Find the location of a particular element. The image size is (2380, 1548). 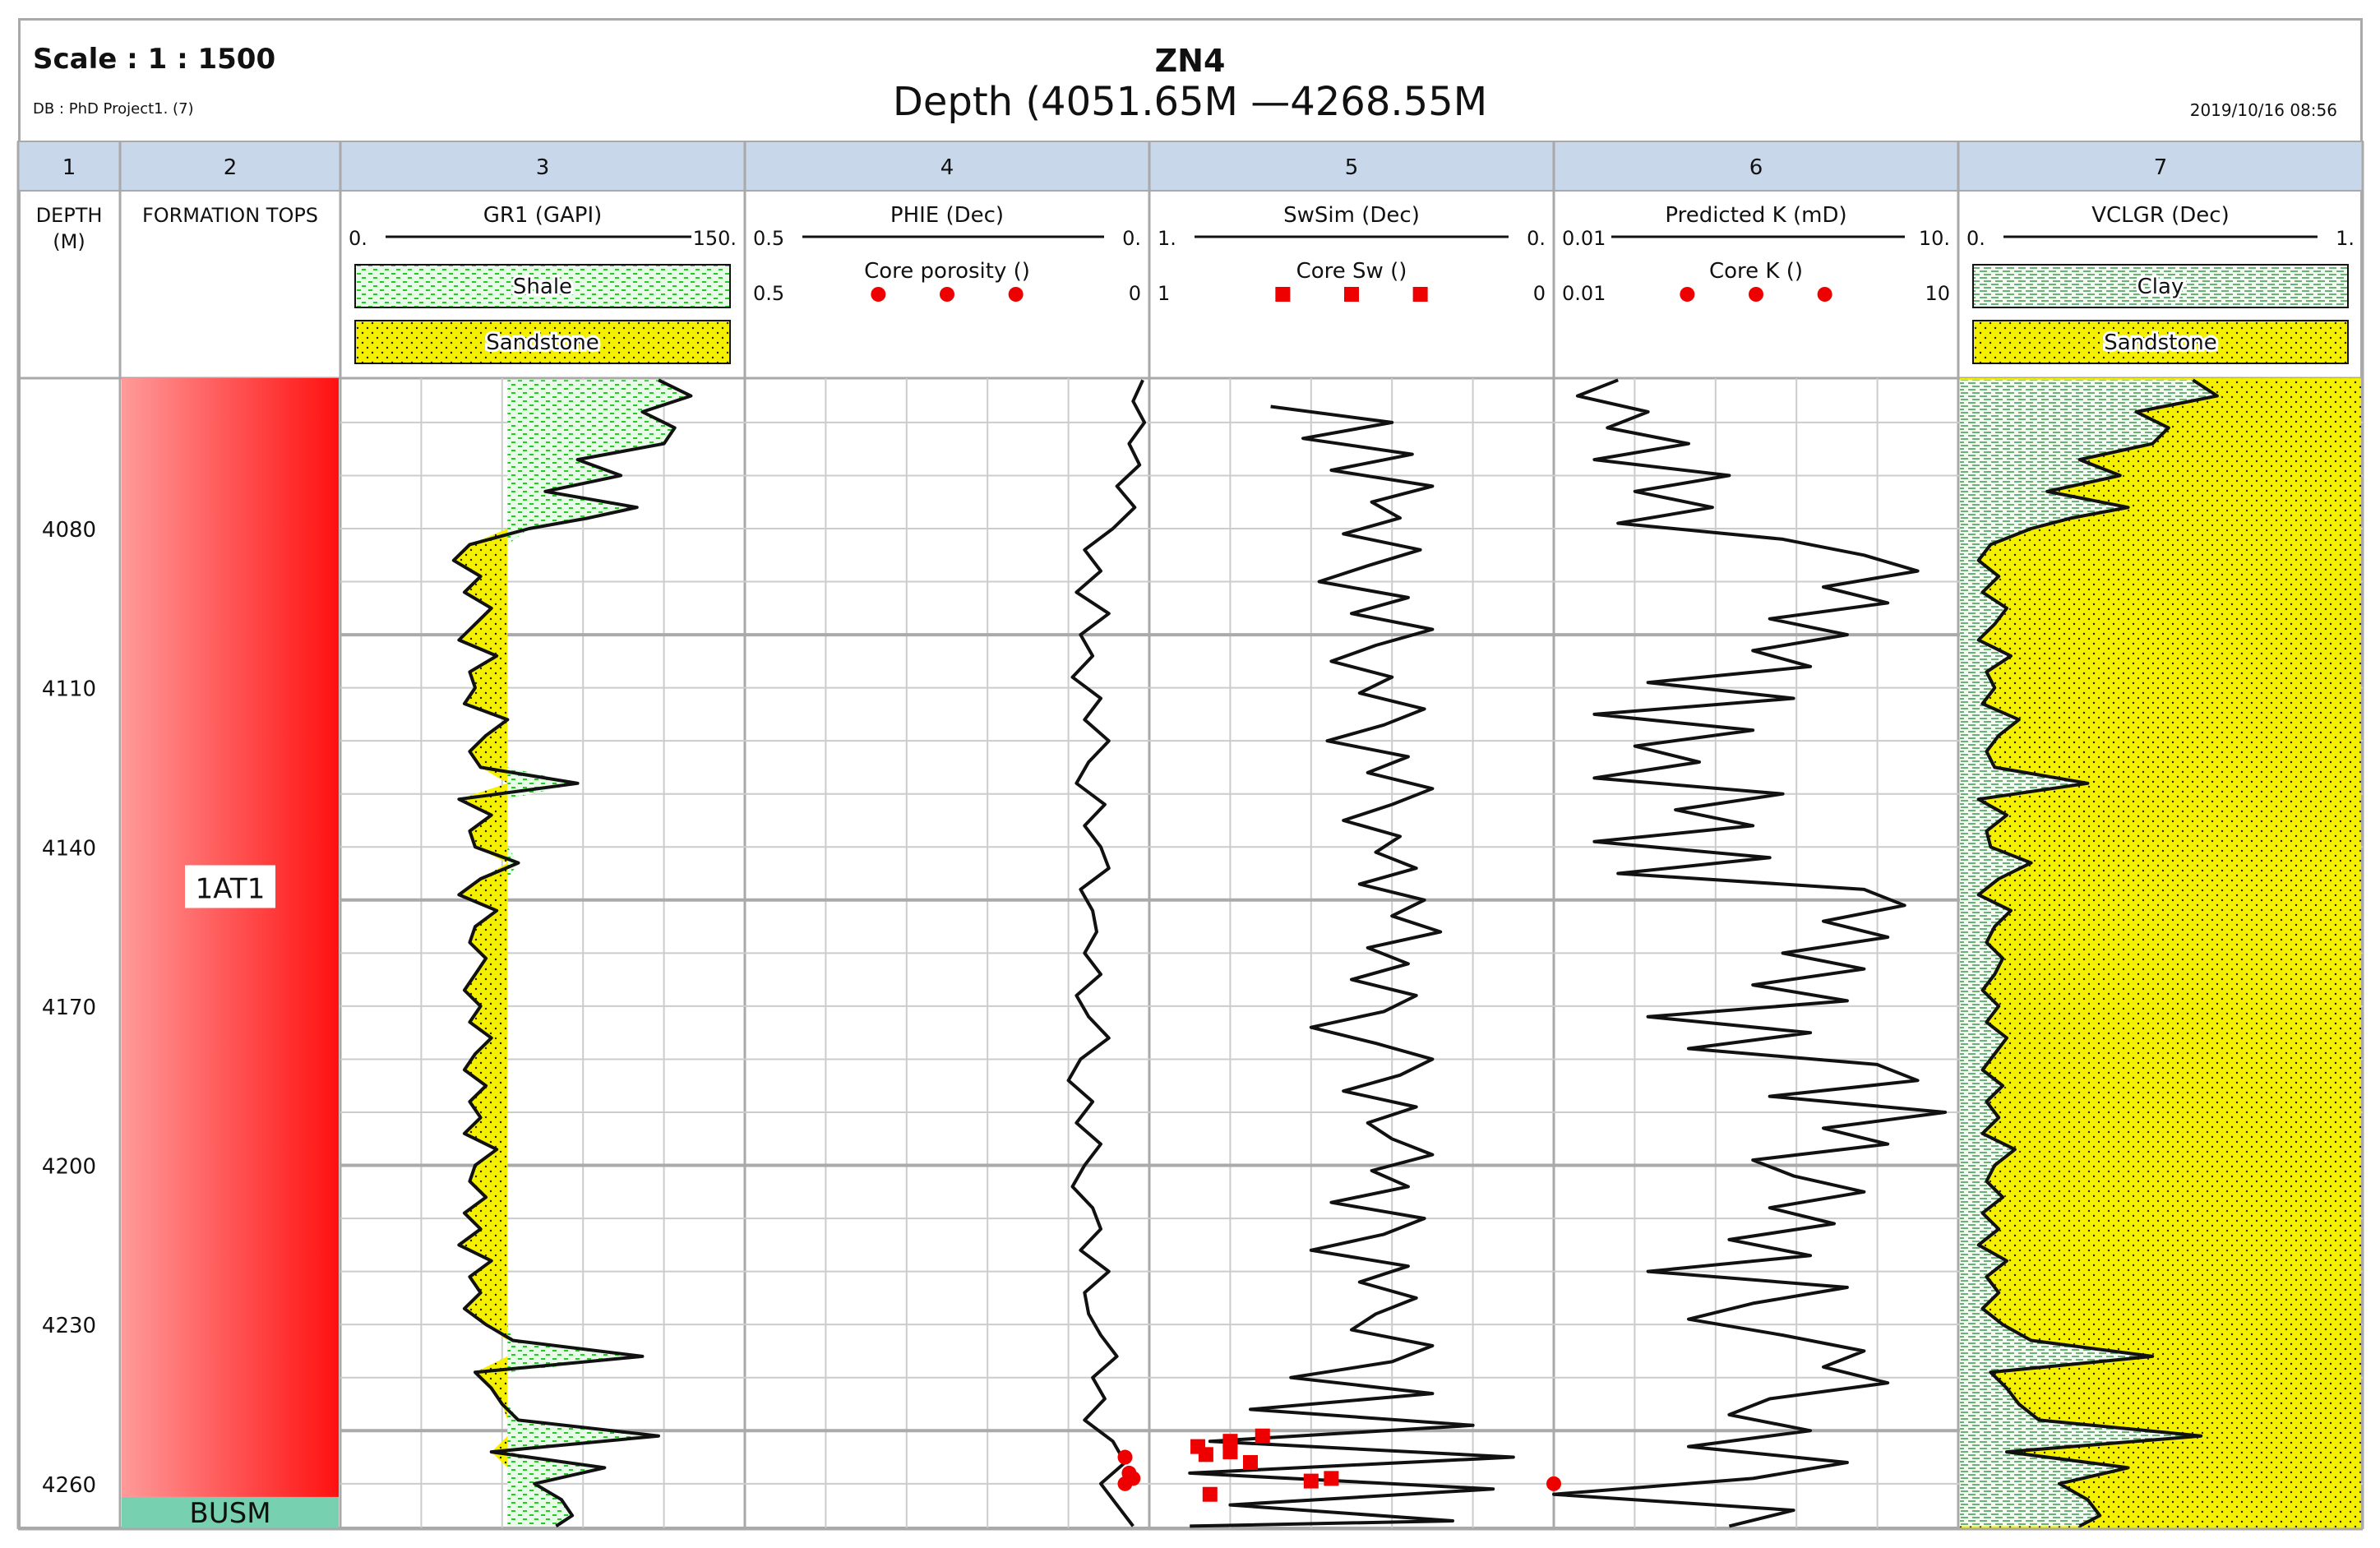

vclgr-curve-title: VCLGR (Dec) is located at coordinates (2160, 215).